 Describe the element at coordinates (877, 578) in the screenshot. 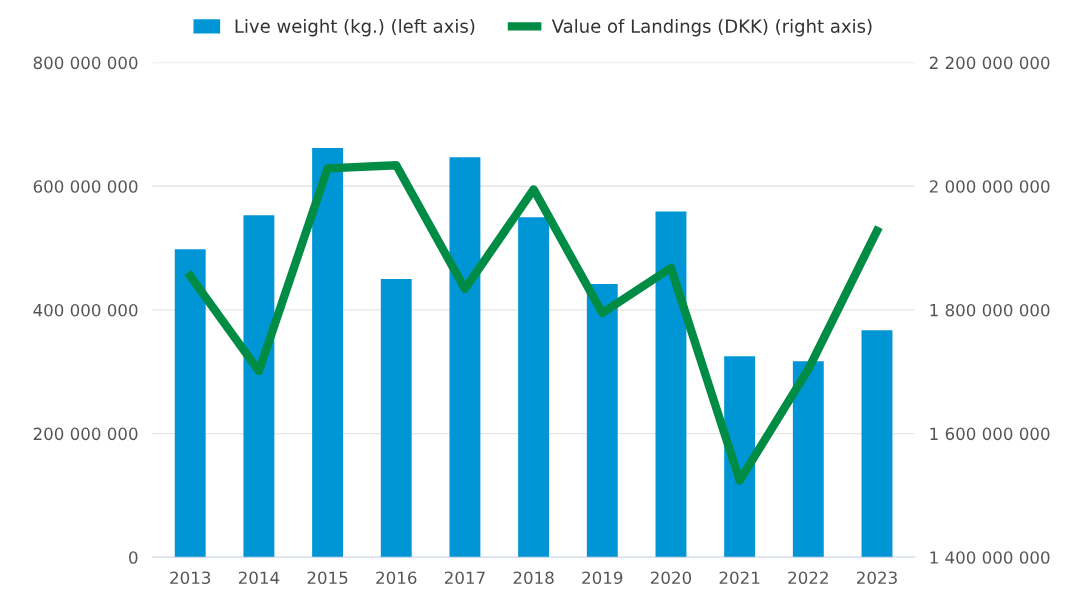

I see `x-tick-label: 2023` at that location.